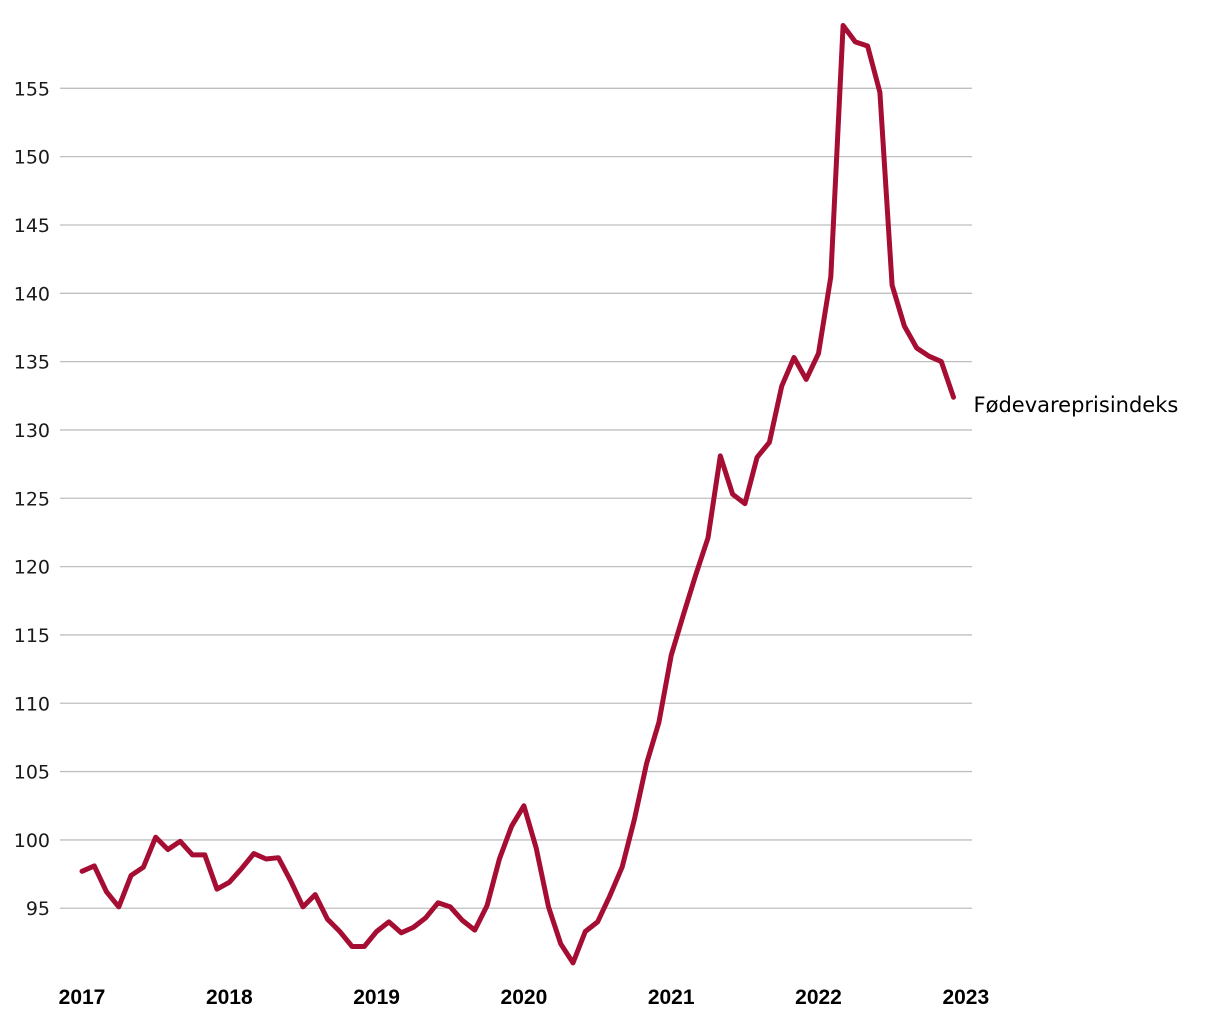  Describe the element at coordinates (671, 997) in the screenshot. I see `x-tick-label-2021: 2021` at that location.